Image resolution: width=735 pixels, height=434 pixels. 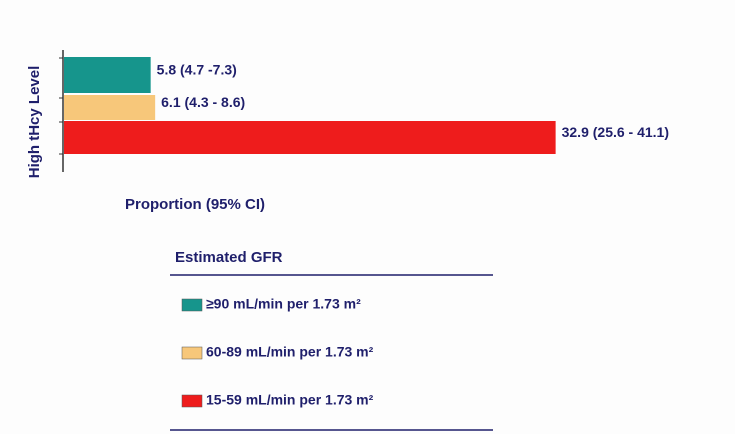 I want to click on legend-label: 15-59 mL/min per 1.73 m², so click(x=290, y=400).